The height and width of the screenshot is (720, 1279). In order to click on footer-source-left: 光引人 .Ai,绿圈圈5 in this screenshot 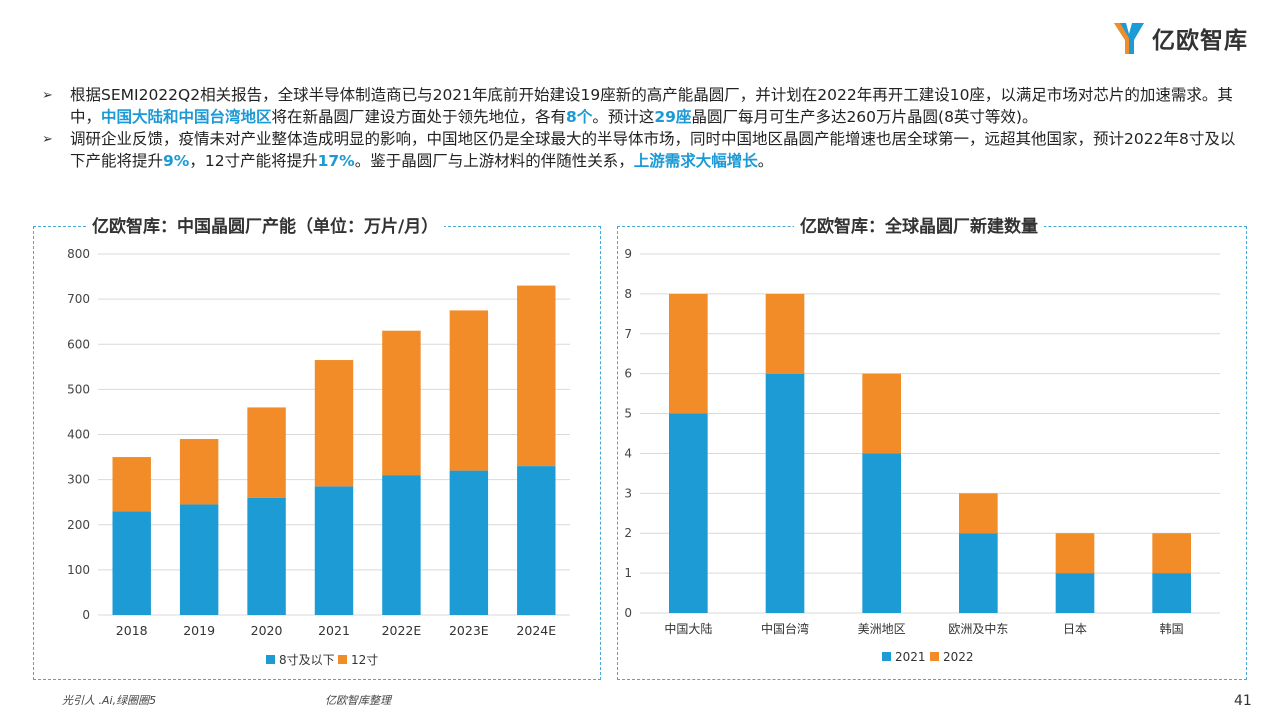, I will do `click(109, 700)`.